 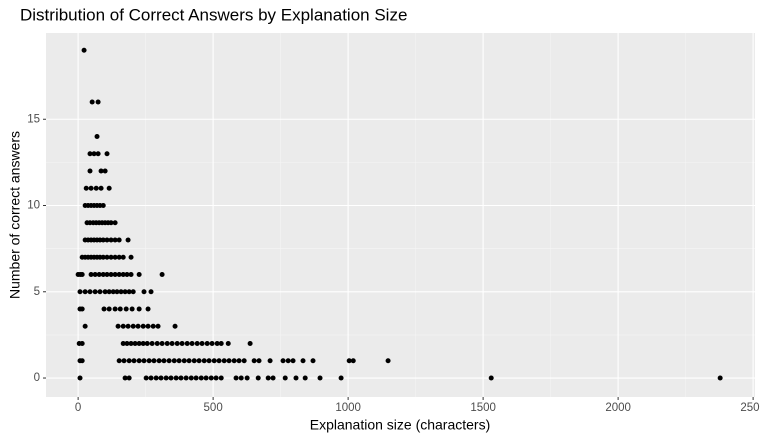 What do you see at coordinates (348, 408) in the screenshot?
I see `x-tick-label: 1000` at bounding box center [348, 408].